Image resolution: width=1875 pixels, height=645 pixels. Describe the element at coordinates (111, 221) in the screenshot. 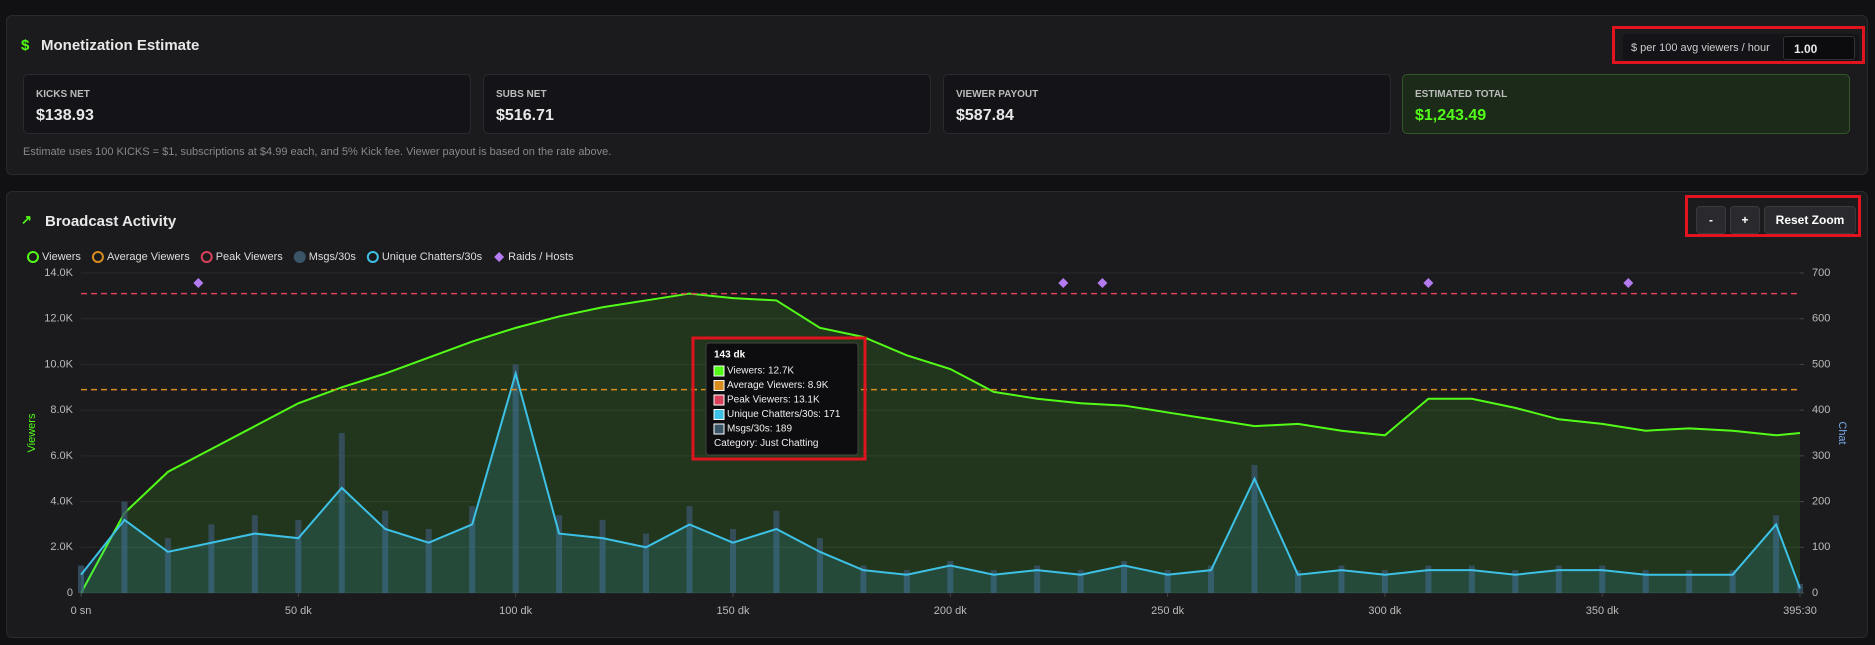

I see `panel-title: Broadcast Activity` at that location.